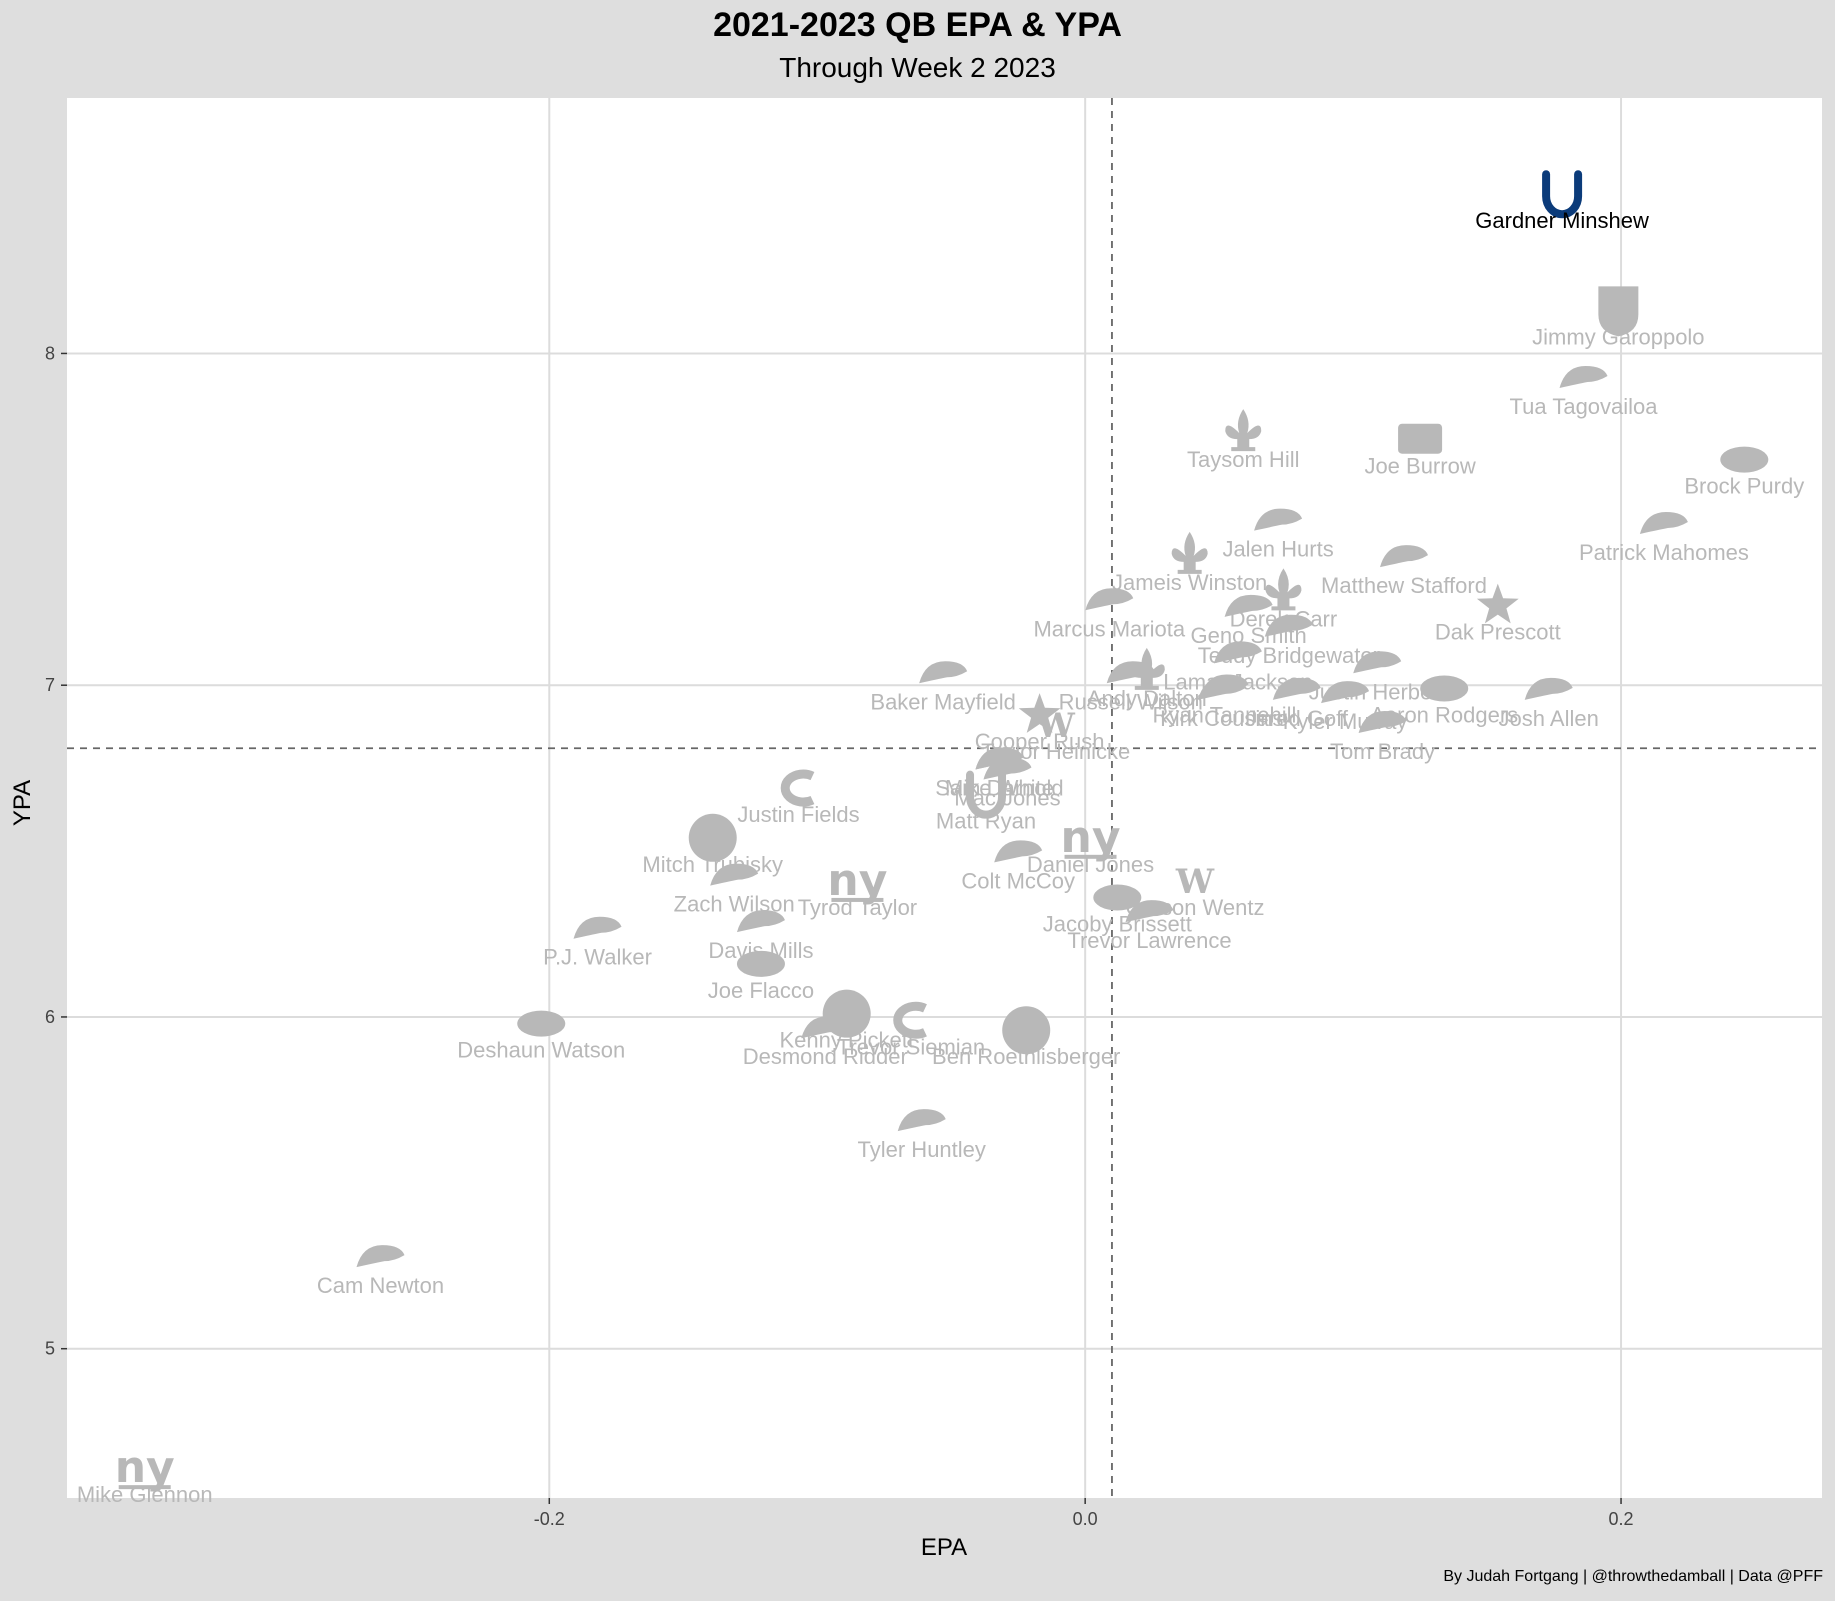 The width and height of the screenshot is (1835, 1601). What do you see at coordinates (1007, 768) in the screenshot?
I see `patriots-icon` at bounding box center [1007, 768].